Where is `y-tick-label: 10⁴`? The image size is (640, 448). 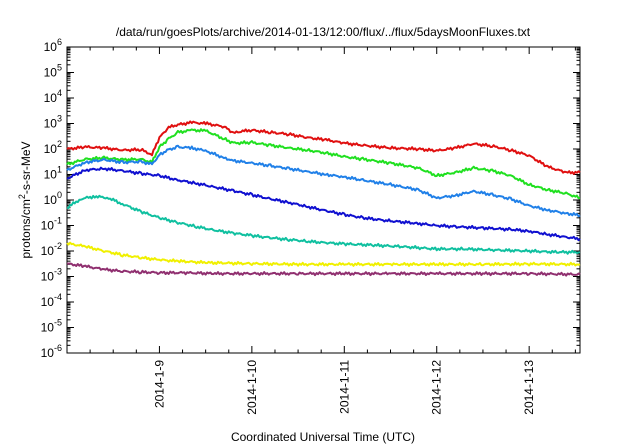
y-tick-label: 10⁴ is located at coordinates (53, 96).